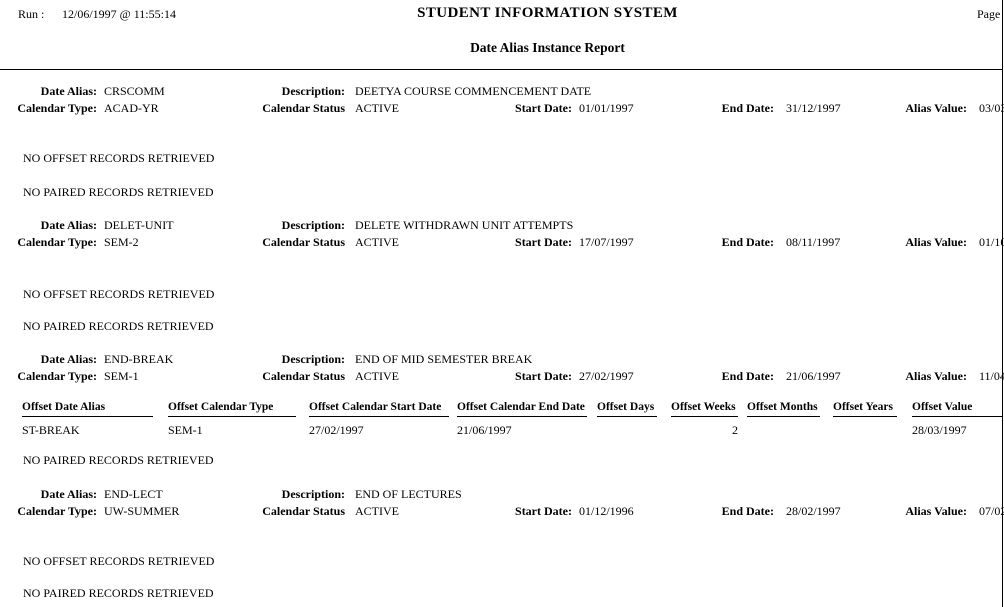  What do you see at coordinates (131, 108) in the screenshot?
I see `calendar-type-value: ACAD-YR` at bounding box center [131, 108].